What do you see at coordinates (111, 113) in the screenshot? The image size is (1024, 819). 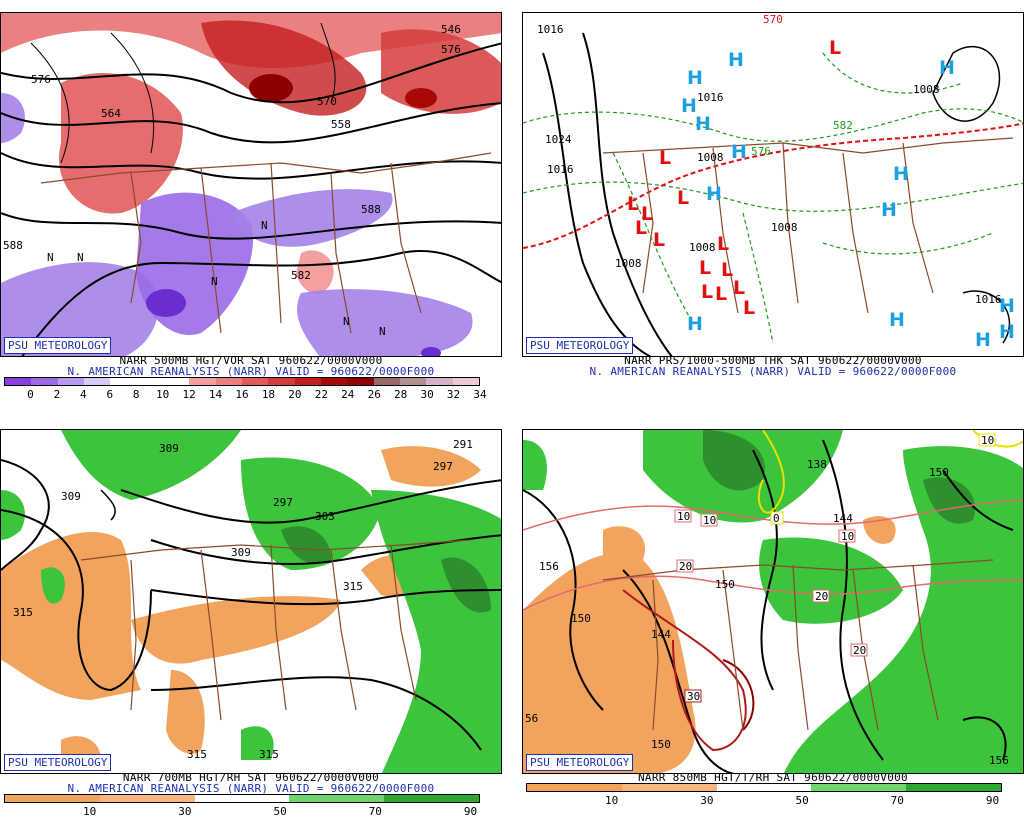 I see `contour-label: 564` at bounding box center [111, 113].